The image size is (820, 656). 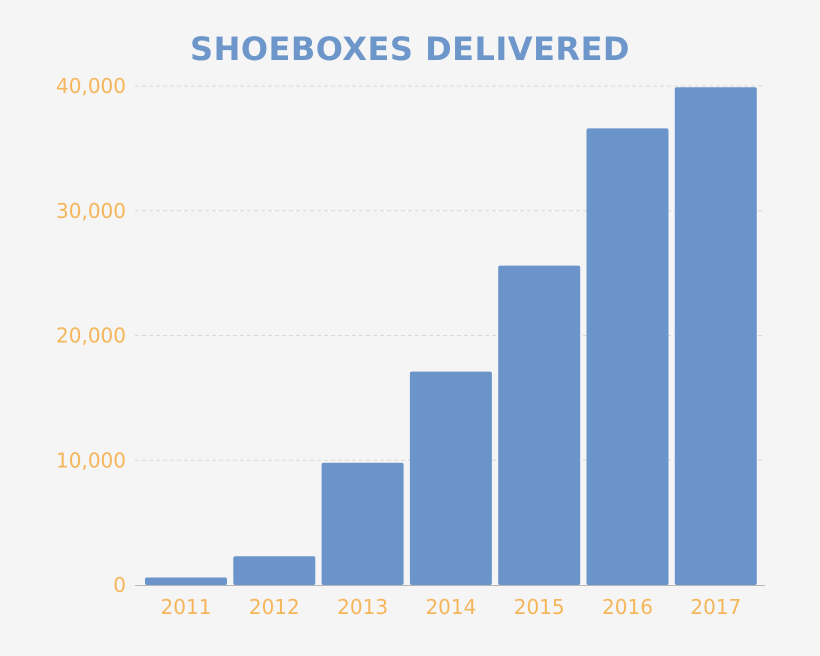 I want to click on y-tick-label: 0, so click(x=119, y=585).